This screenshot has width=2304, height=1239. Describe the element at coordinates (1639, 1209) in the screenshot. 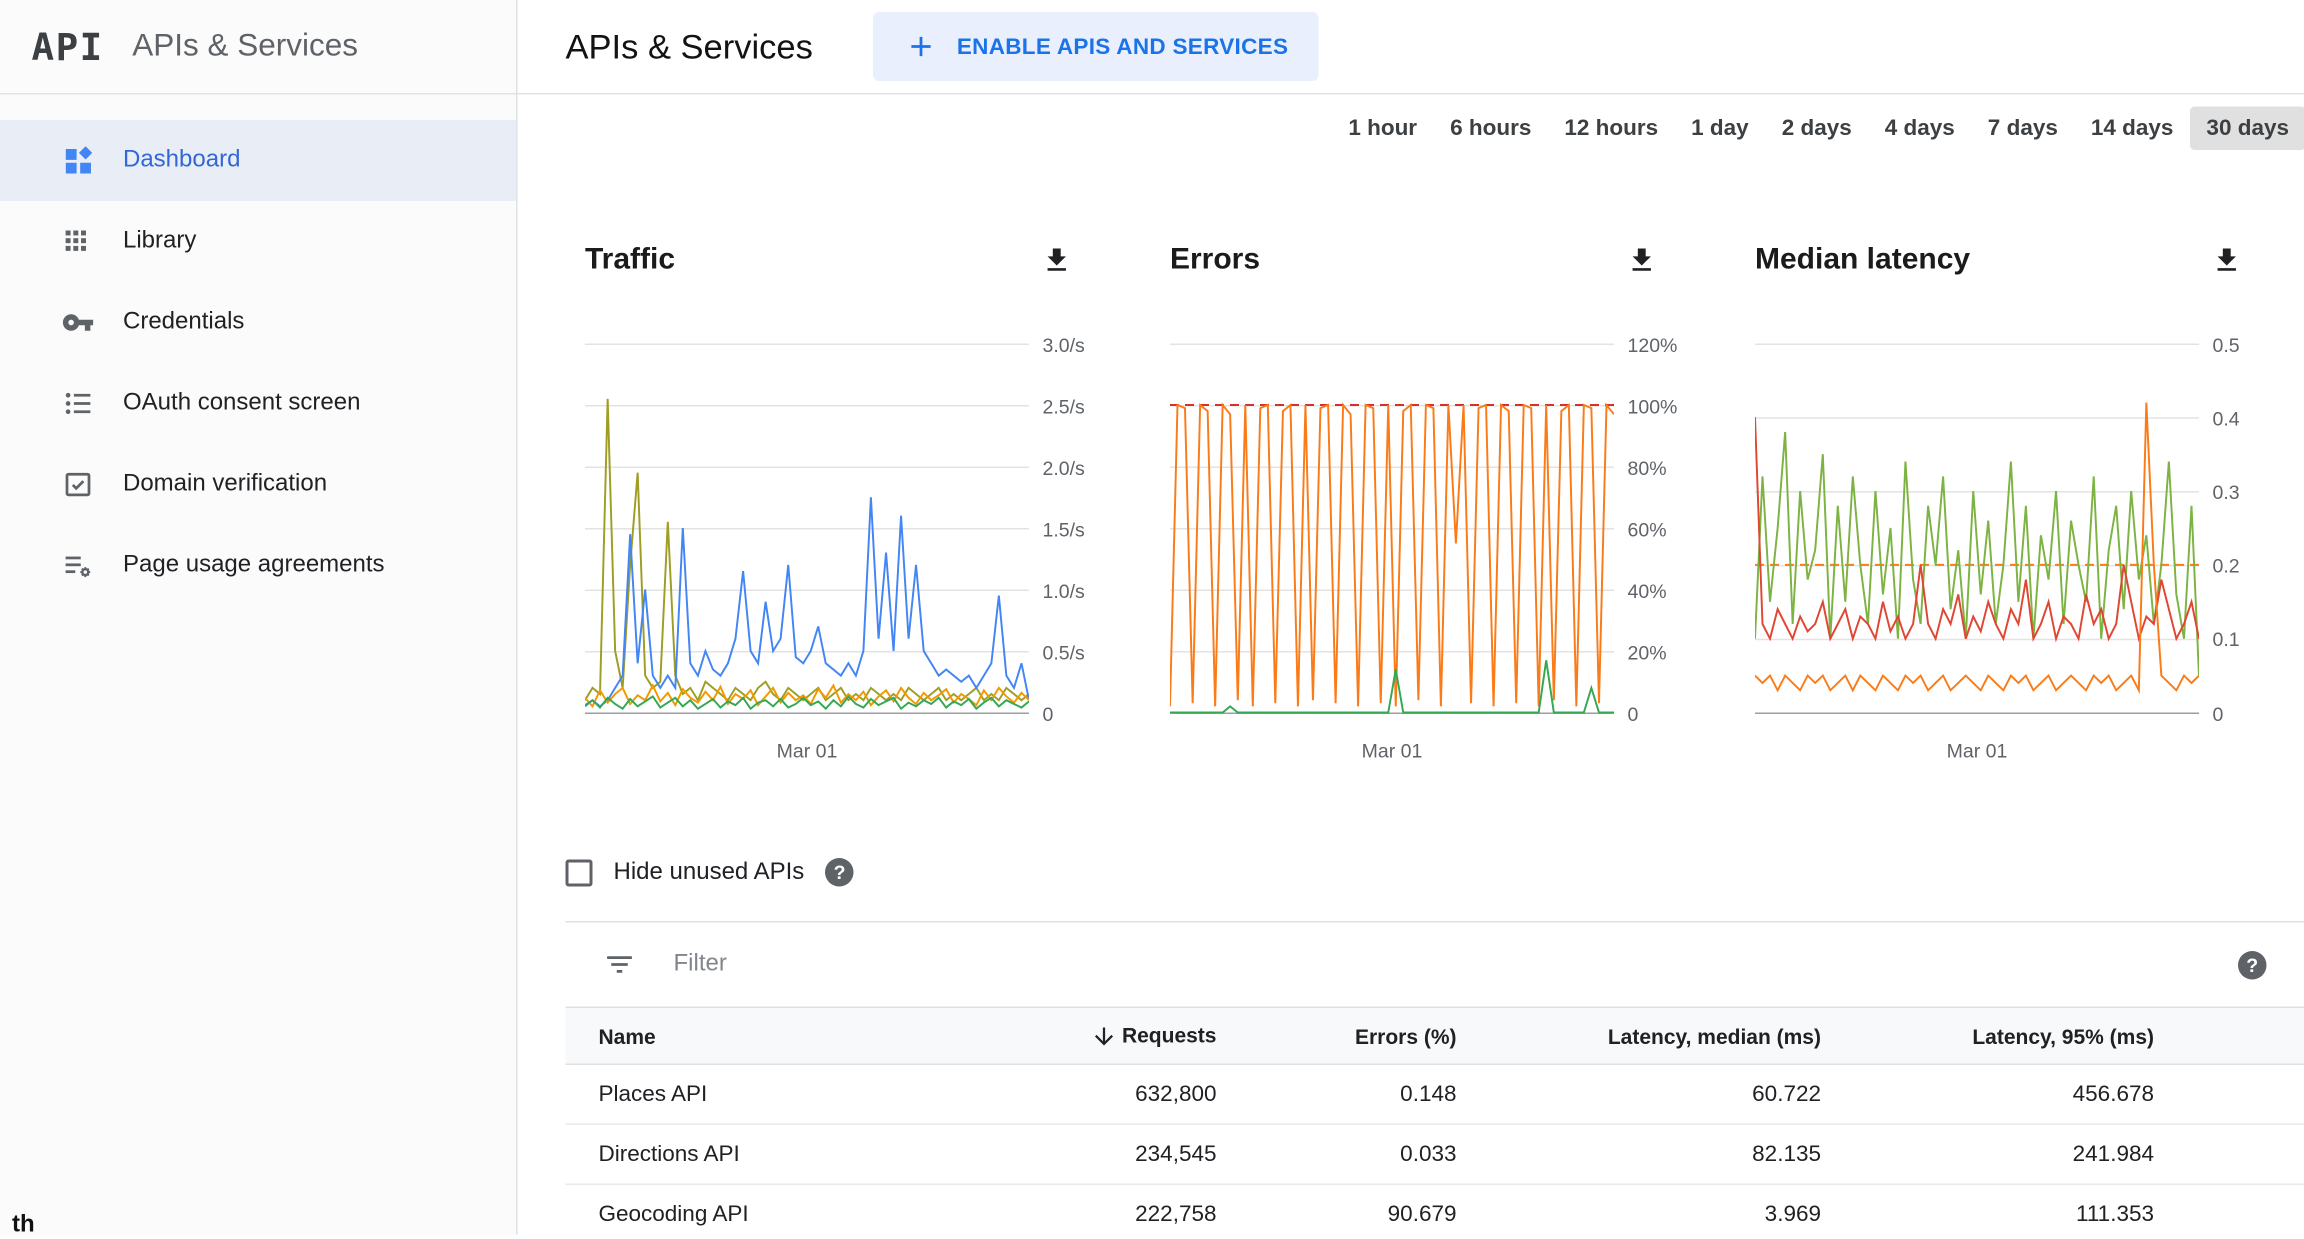

I see `cell-latency-median: 3.969` at that location.